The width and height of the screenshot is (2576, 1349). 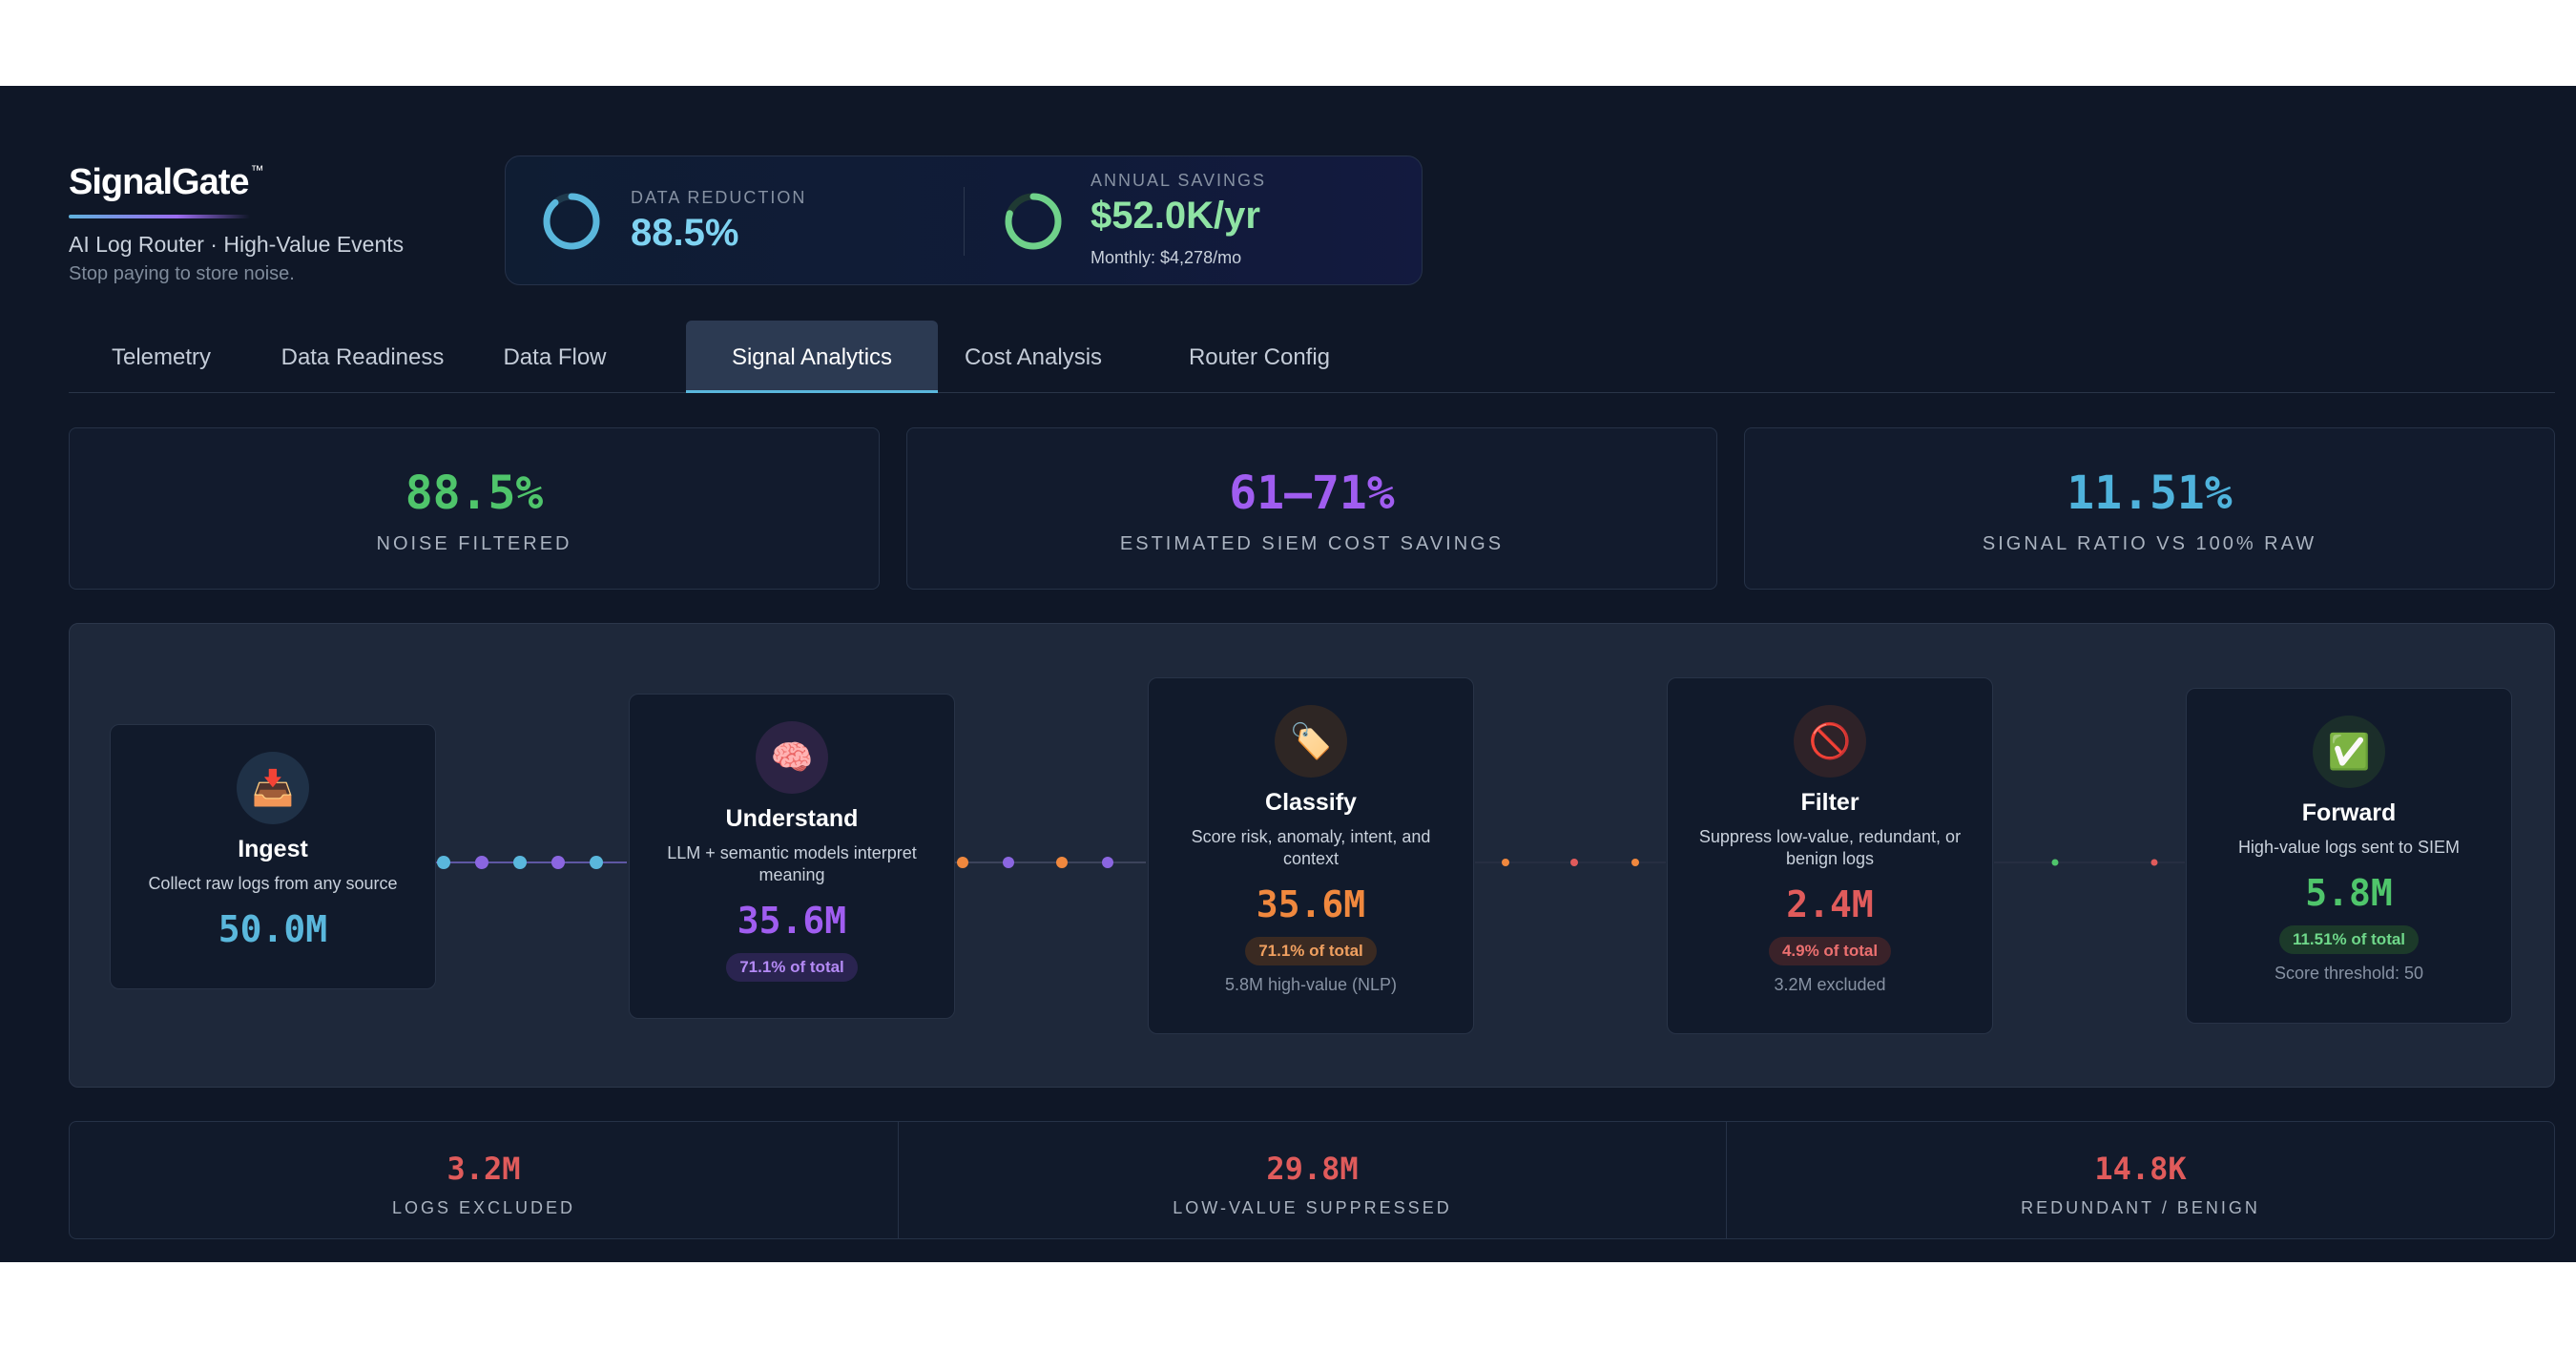 What do you see at coordinates (159, 217) in the screenshot?
I see `logo-underline` at bounding box center [159, 217].